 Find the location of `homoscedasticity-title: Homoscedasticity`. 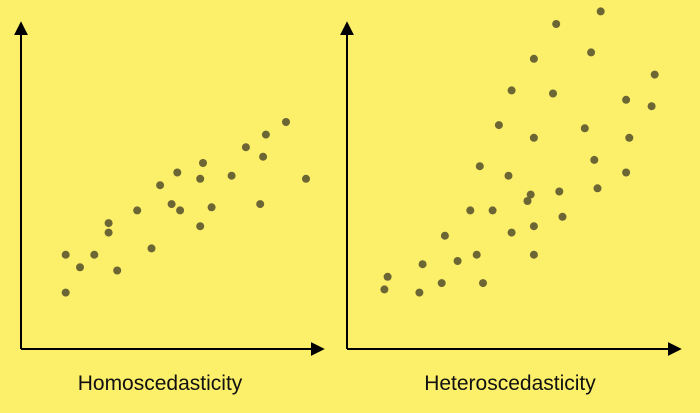

homoscedasticity-title: Homoscedasticity is located at coordinates (160, 383).